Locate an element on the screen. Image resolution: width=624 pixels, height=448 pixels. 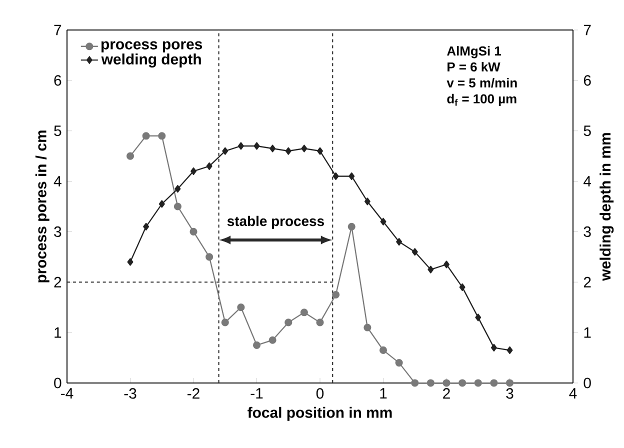
annotation: P = 6 kW is located at coordinates (474, 67).